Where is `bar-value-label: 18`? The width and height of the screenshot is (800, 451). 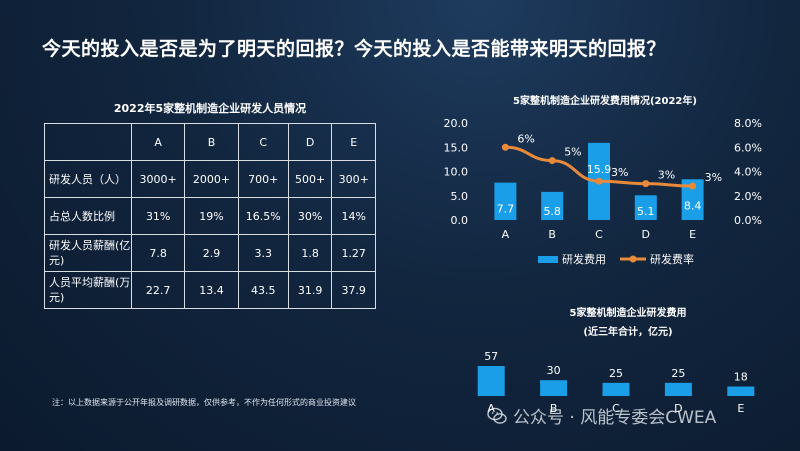 bar-value-label: 18 is located at coordinates (741, 377).